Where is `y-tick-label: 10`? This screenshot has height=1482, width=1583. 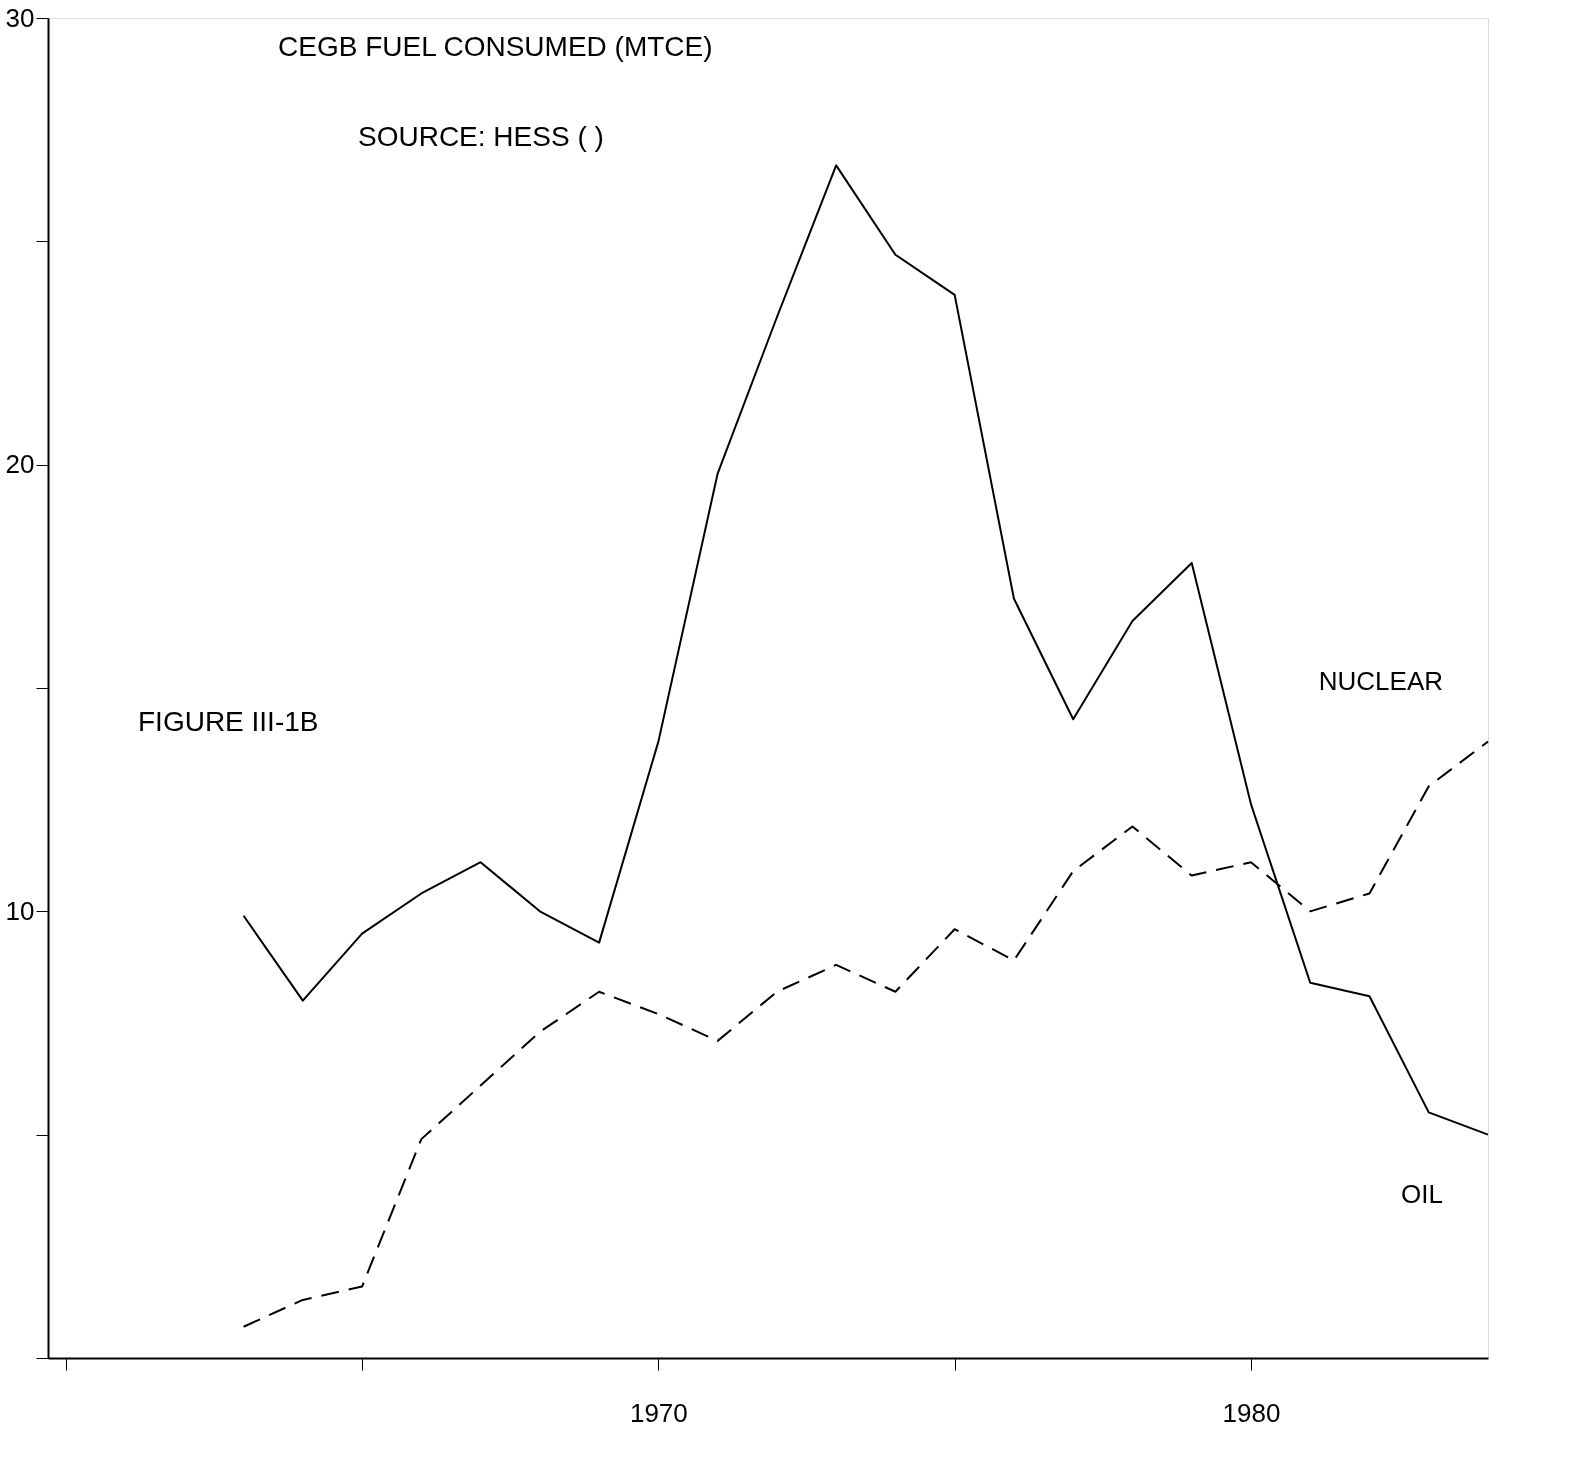
y-tick-label: 10 is located at coordinates (20, 910).